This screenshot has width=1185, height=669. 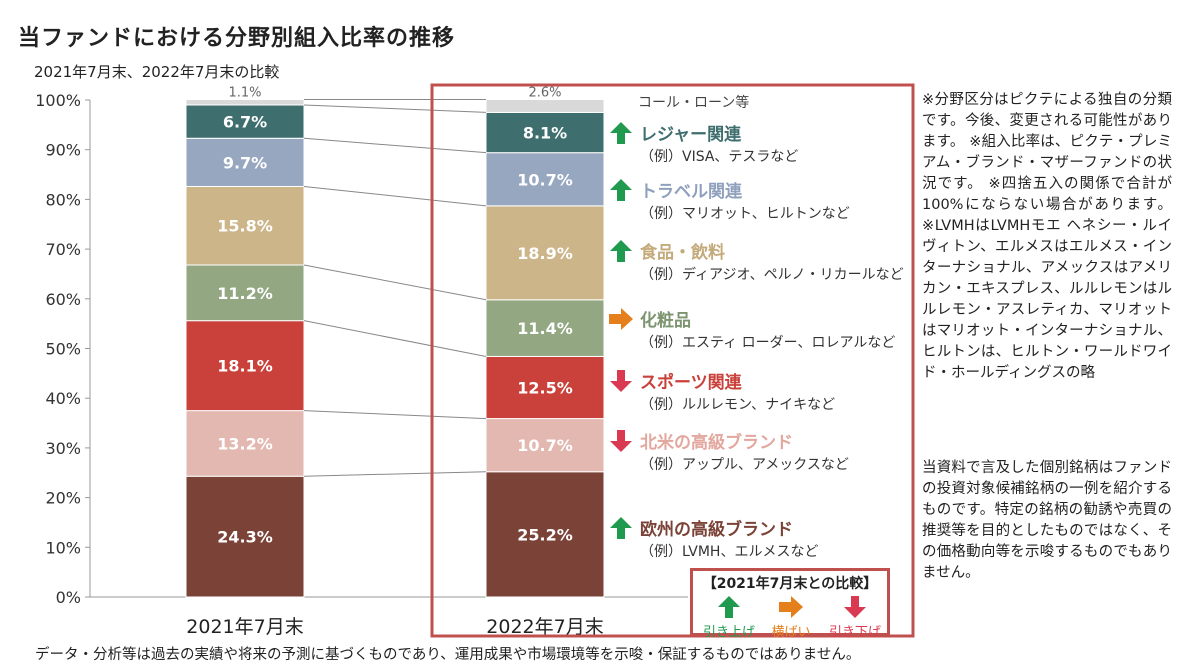 What do you see at coordinates (63, 299) in the screenshot?
I see `y-tick-label: 60%` at bounding box center [63, 299].